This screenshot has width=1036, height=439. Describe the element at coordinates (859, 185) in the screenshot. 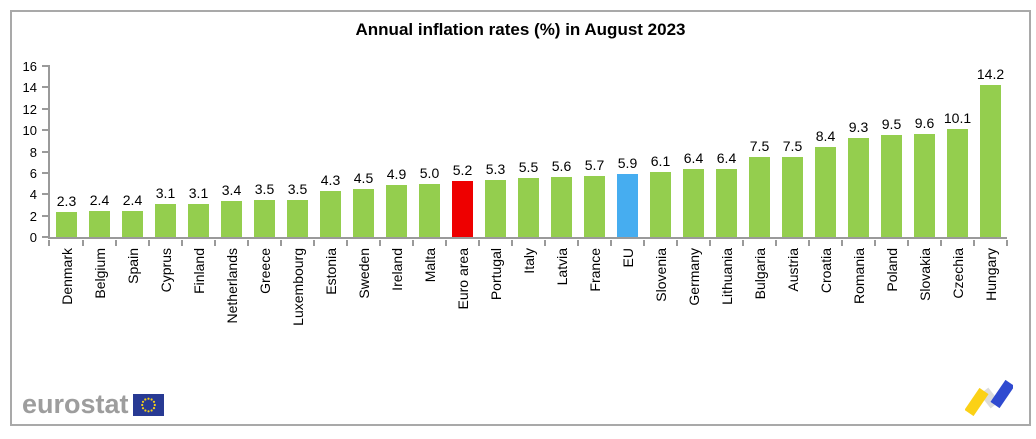

I see `category-slot: 9.3 Romania` at that location.